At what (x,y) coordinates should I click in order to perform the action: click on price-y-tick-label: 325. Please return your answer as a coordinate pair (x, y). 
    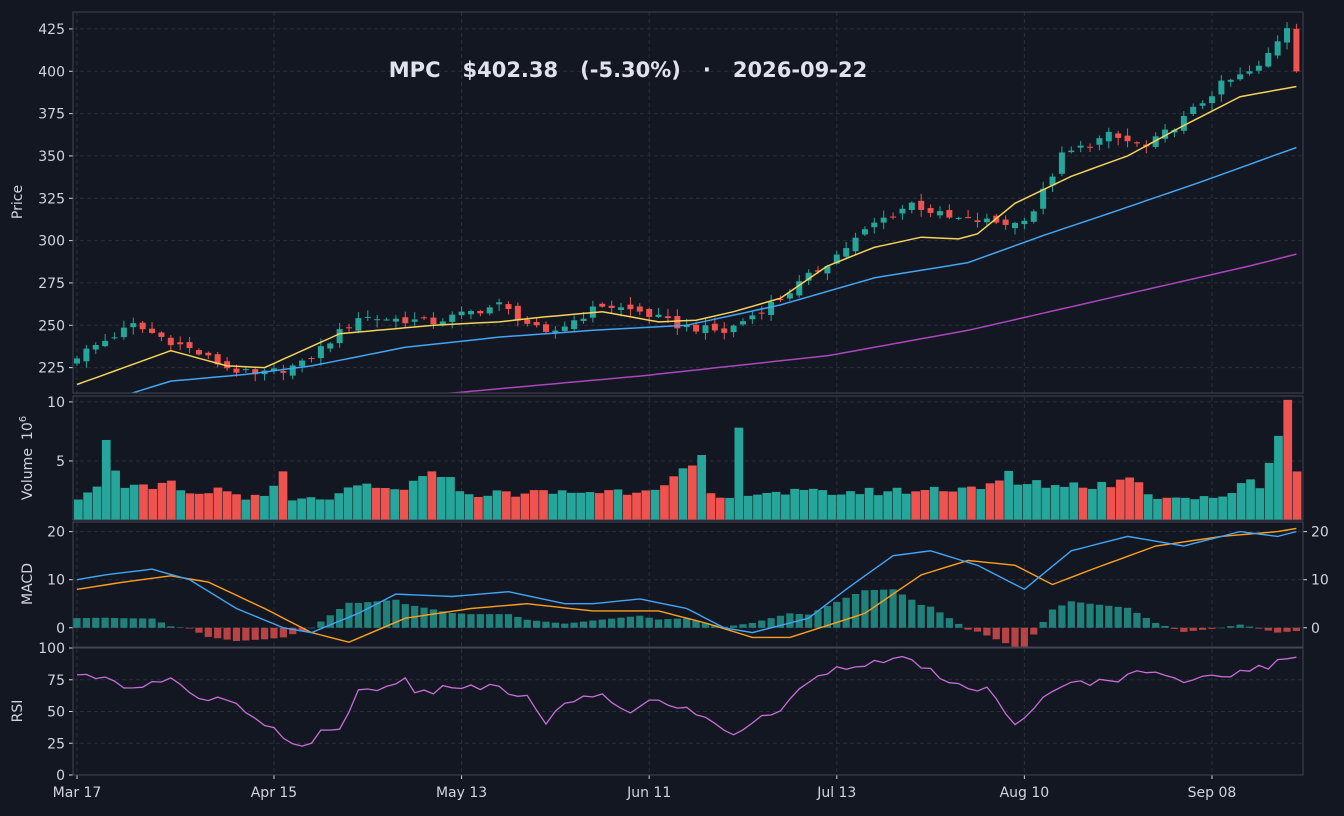
    Looking at the image, I should click on (51, 199).